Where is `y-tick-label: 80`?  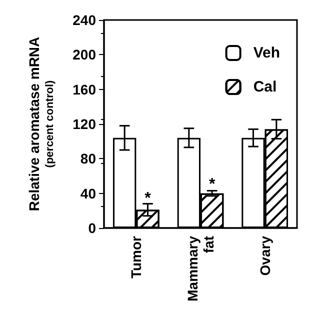 y-tick-label: 80 is located at coordinates (88, 158).